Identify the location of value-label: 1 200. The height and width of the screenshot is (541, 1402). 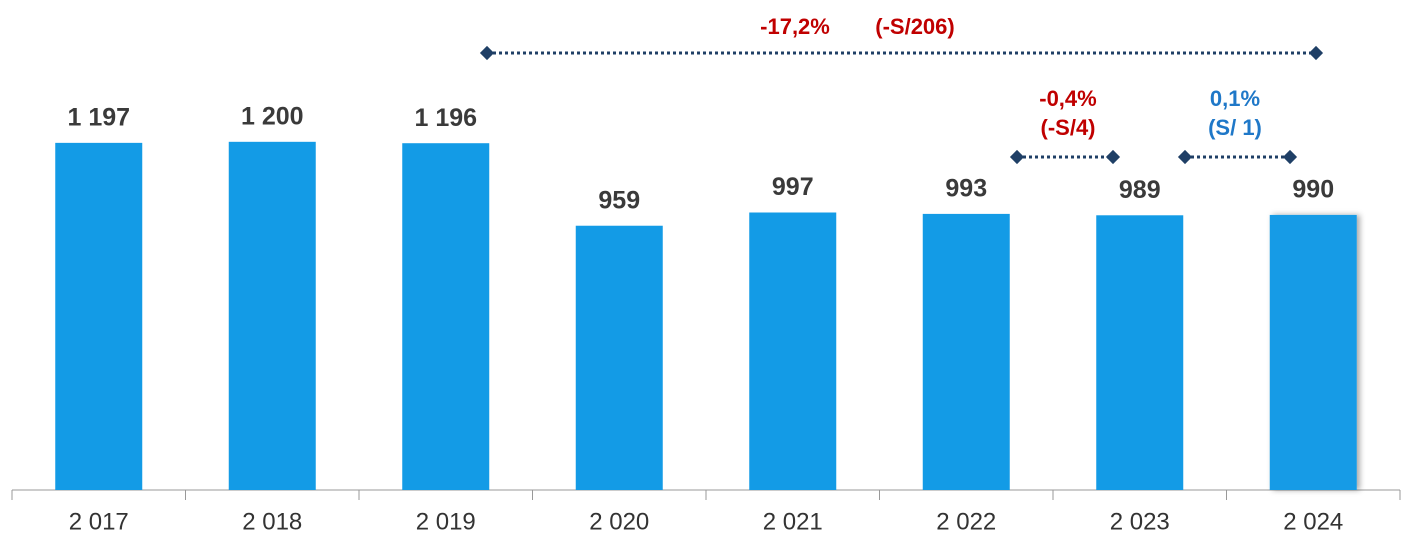
(272, 116).